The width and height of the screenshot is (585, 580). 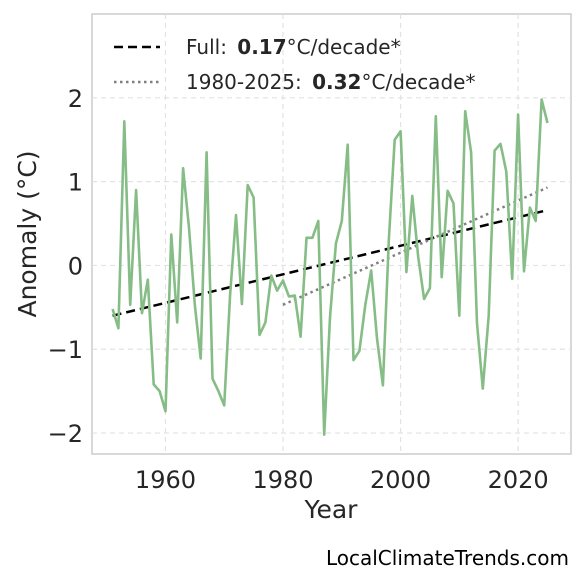 What do you see at coordinates (331, 509) in the screenshot?
I see `x-axis-label: Year` at bounding box center [331, 509].